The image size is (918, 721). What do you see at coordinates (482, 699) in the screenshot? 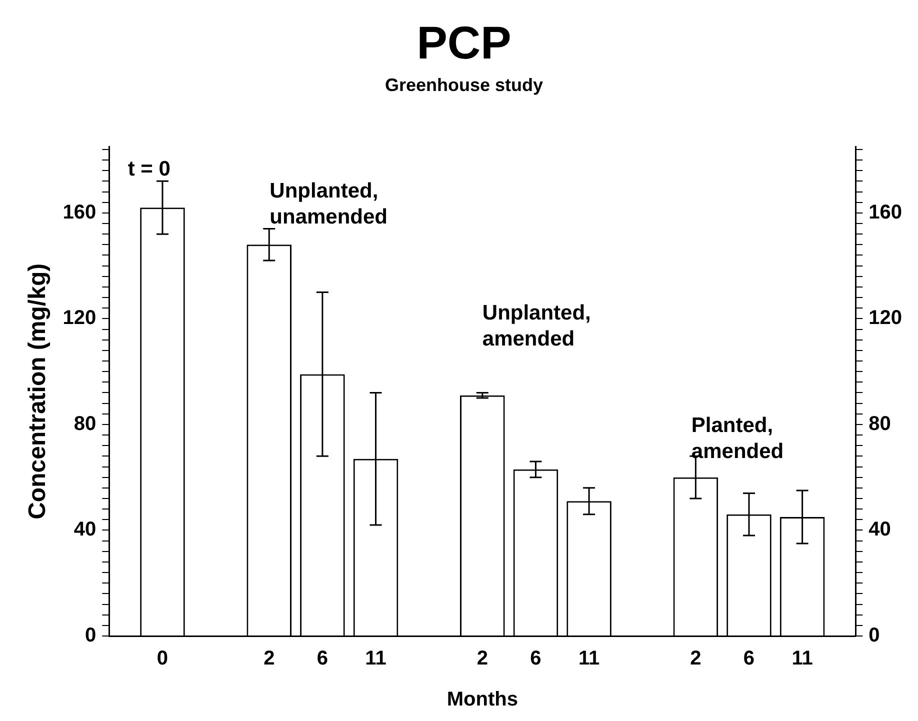
I see `x-axis-title: Months` at bounding box center [482, 699].